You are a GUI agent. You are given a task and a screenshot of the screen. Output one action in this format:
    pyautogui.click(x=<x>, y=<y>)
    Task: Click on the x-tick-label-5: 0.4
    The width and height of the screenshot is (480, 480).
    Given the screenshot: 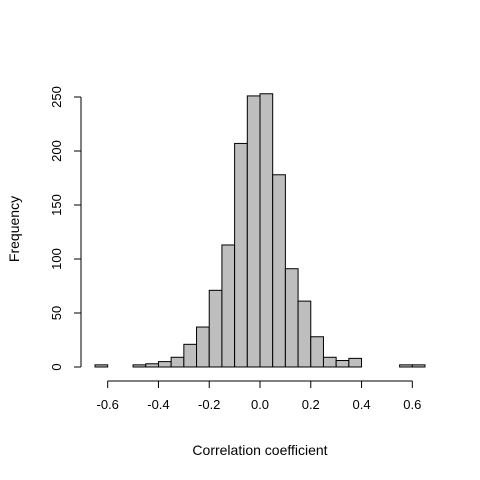 What is the action you would take?
    pyautogui.click(x=361, y=404)
    